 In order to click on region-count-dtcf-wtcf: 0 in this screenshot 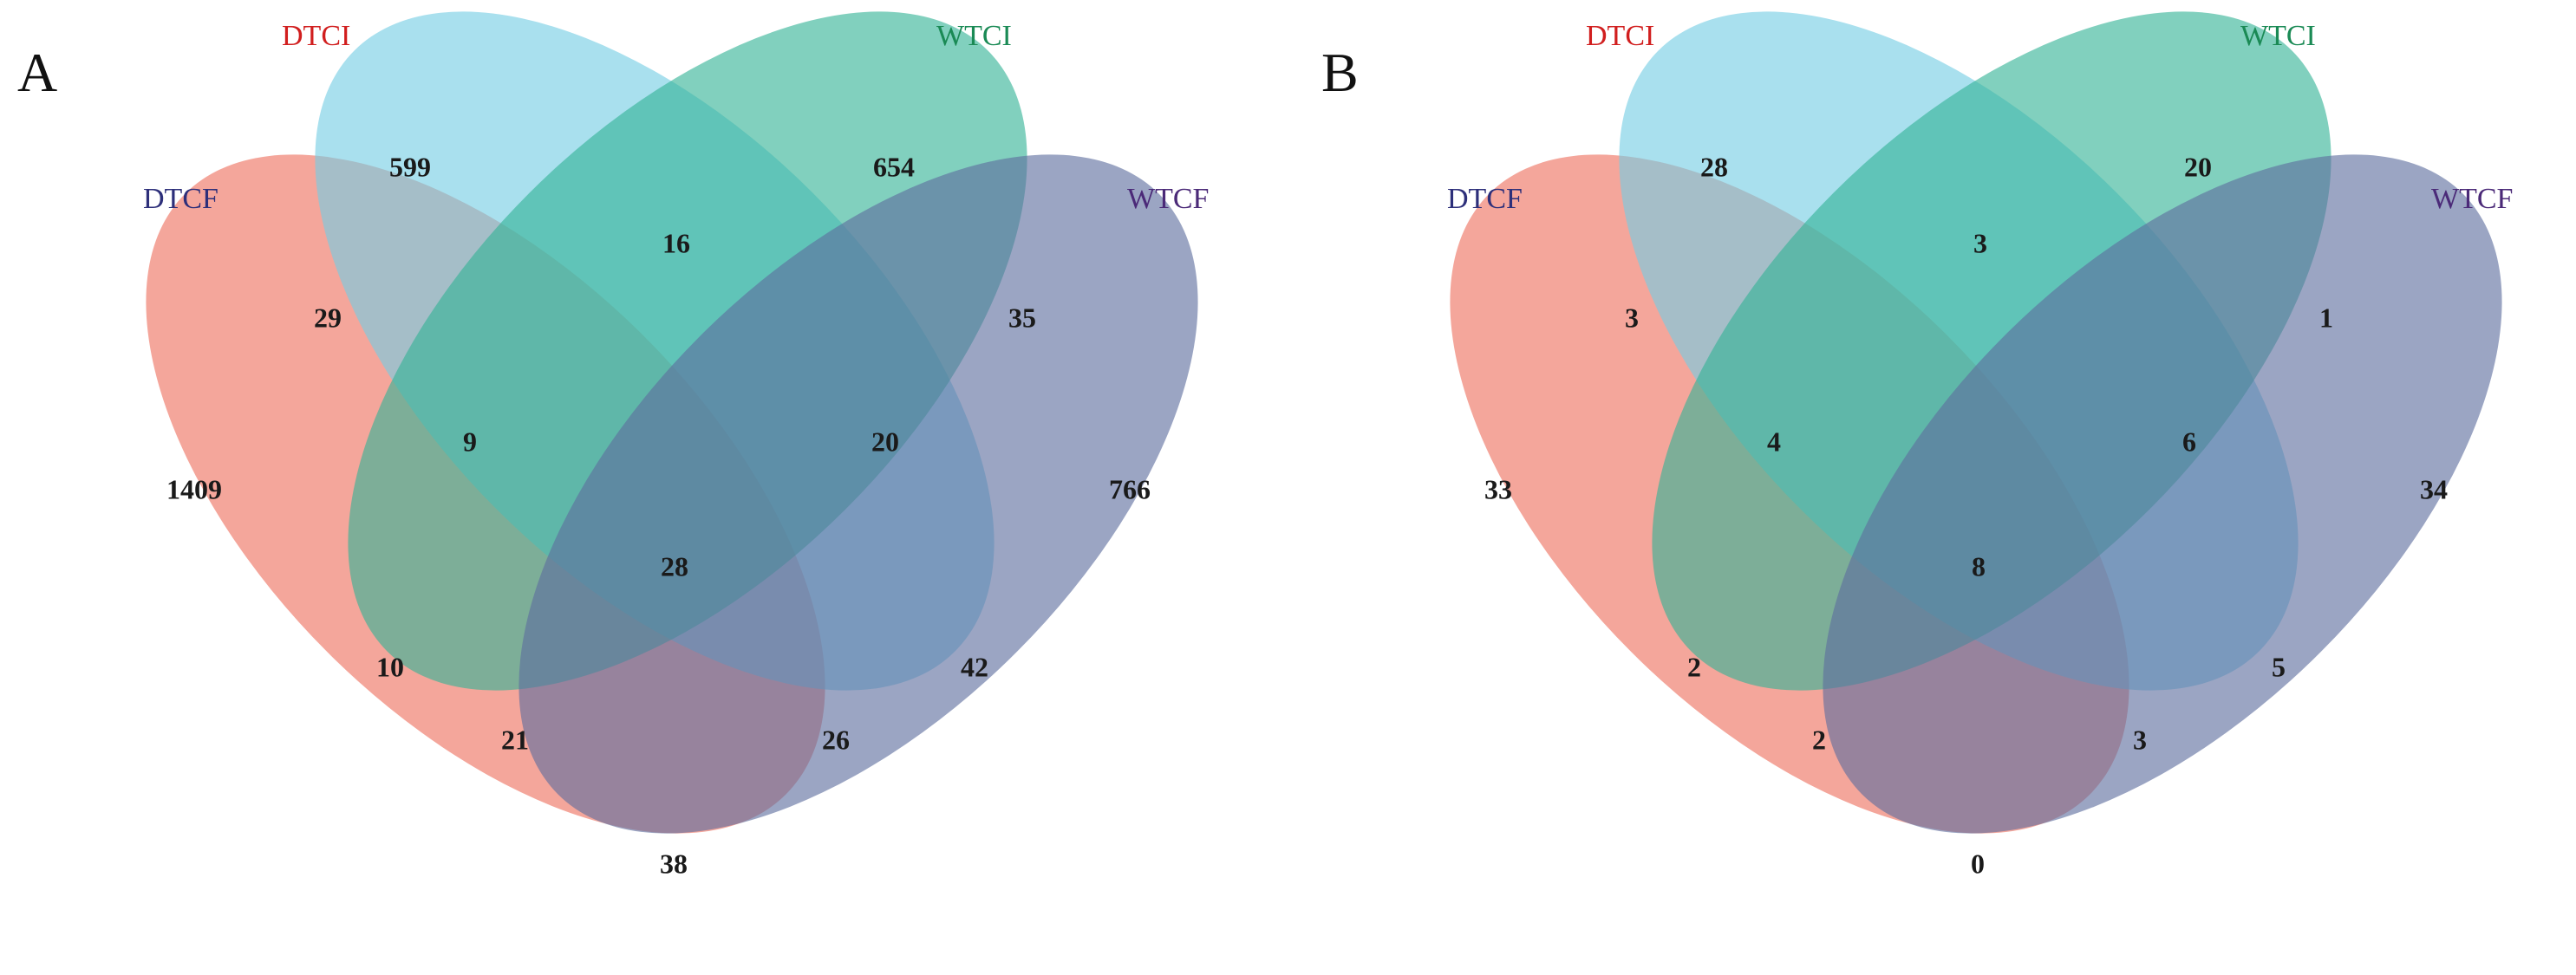, I will do `click(1978, 863)`.